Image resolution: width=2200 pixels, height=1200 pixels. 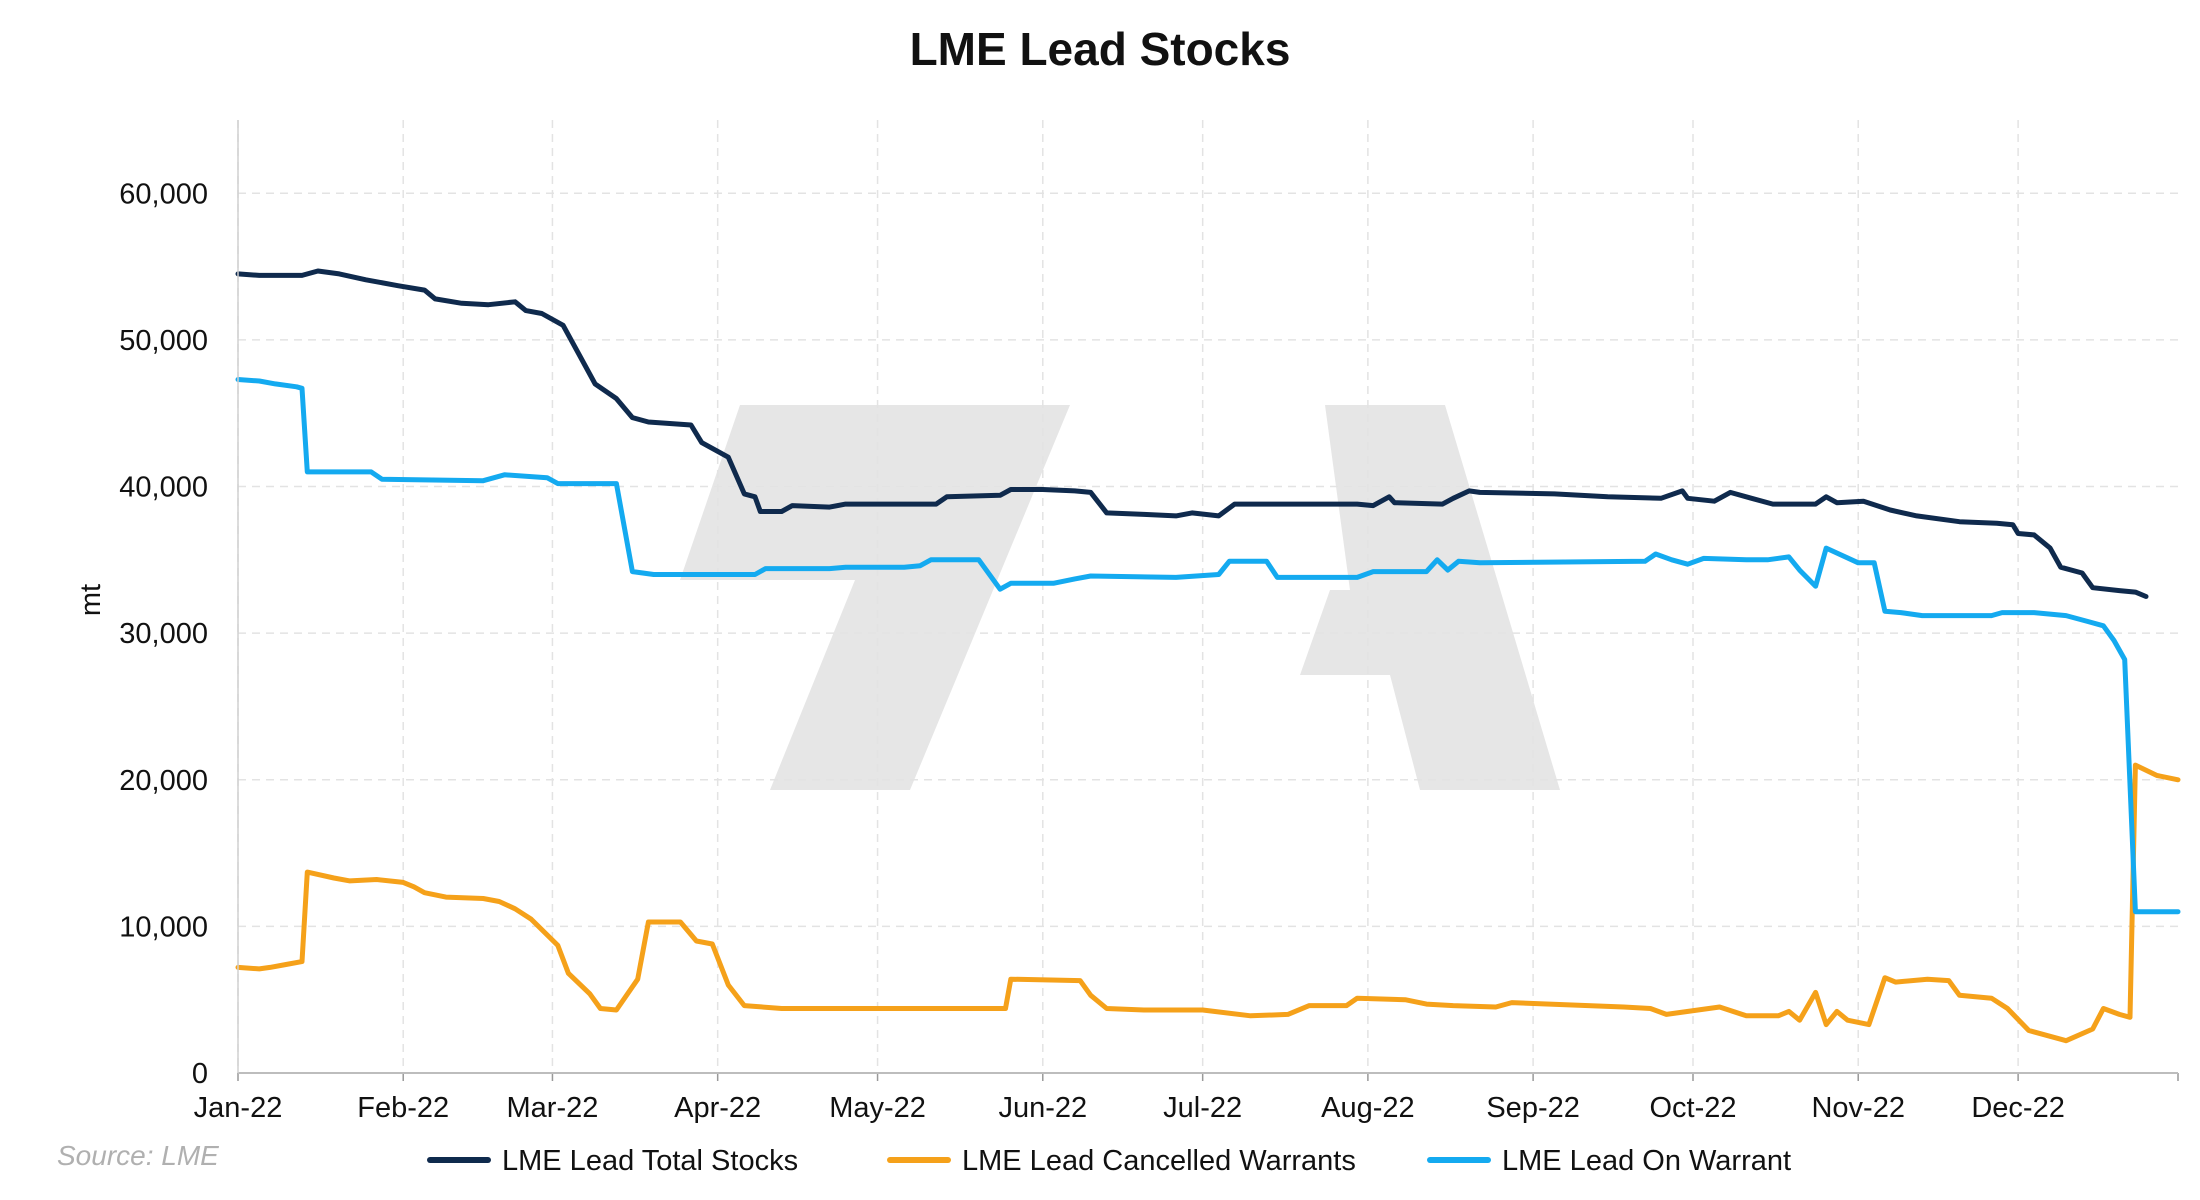 What do you see at coordinates (1858, 1108) in the screenshot?
I see `x-tick-label: Nov-22` at bounding box center [1858, 1108].